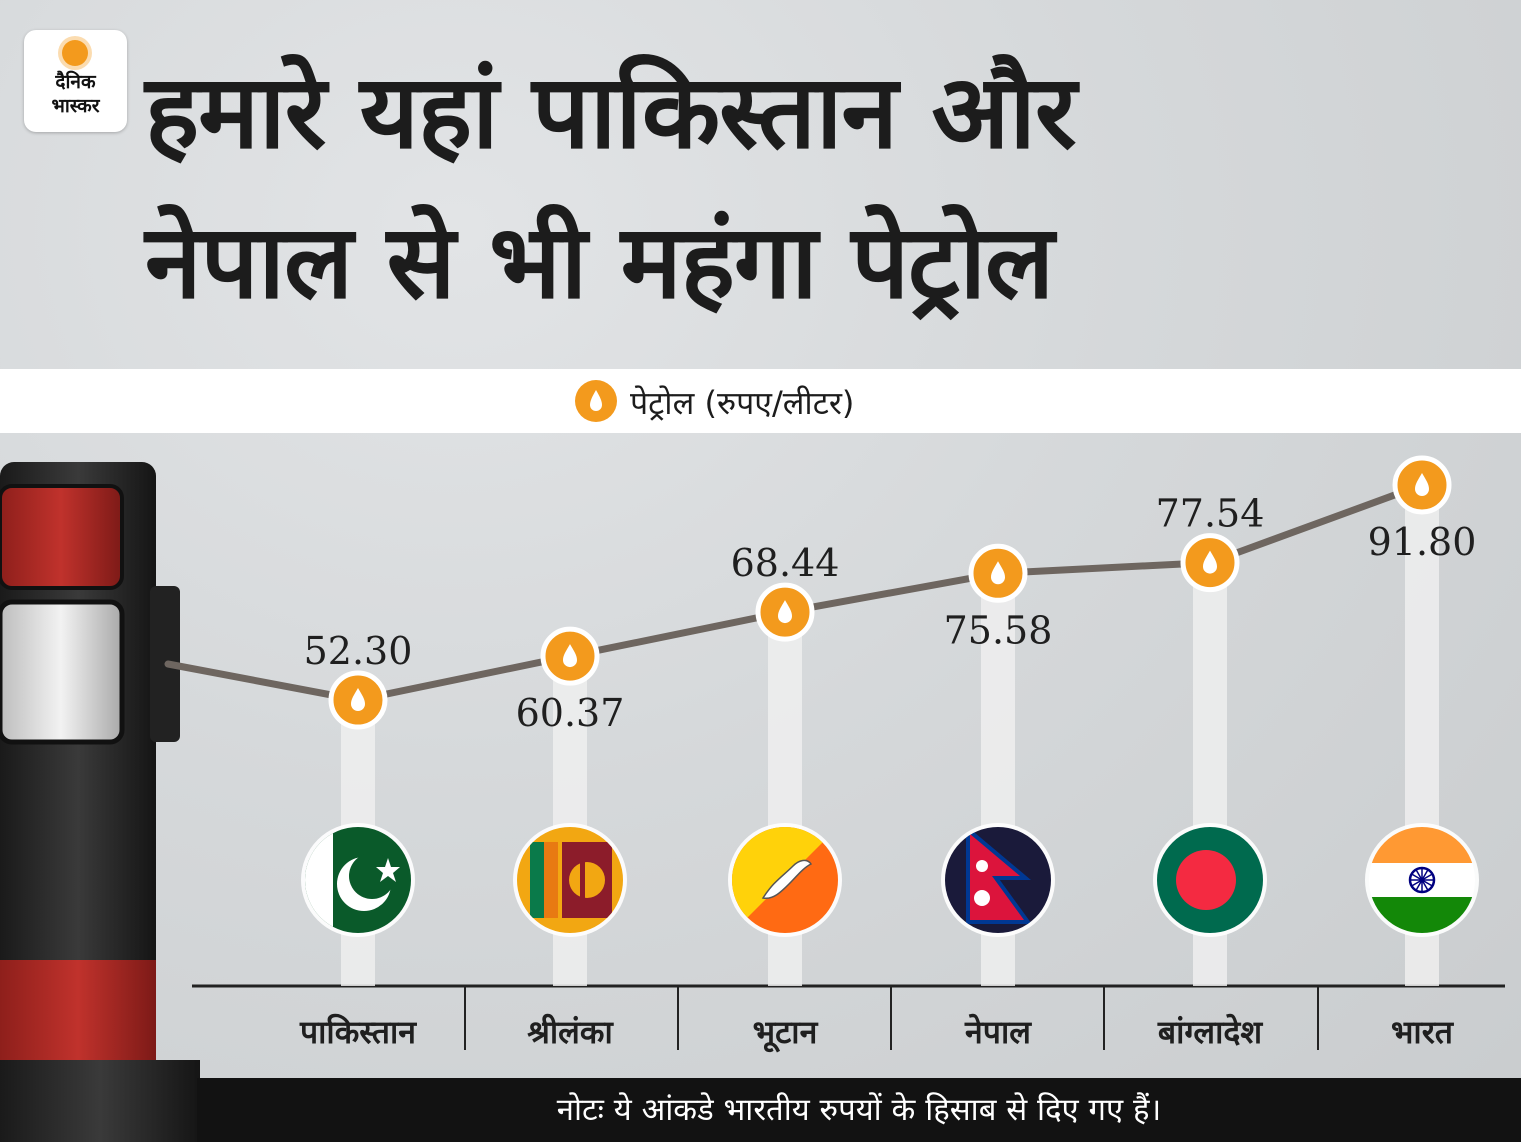 This screenshot has width=1521, height=1142. I want to click on data-label: 75.58, so click(998, 630).